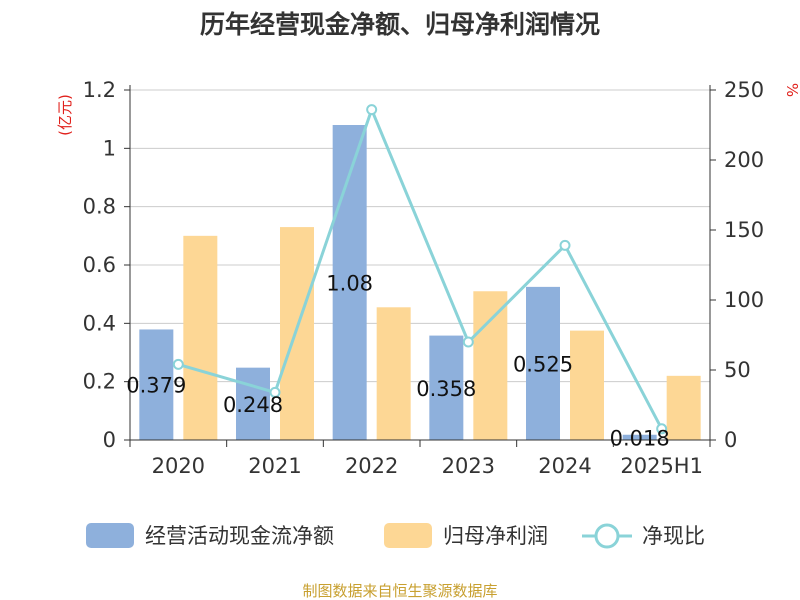 The image size is (800, 600). Describe the element at coordinates (744, 90) in the screenshot. I see `right-axis-tick-label: 250` at that location.